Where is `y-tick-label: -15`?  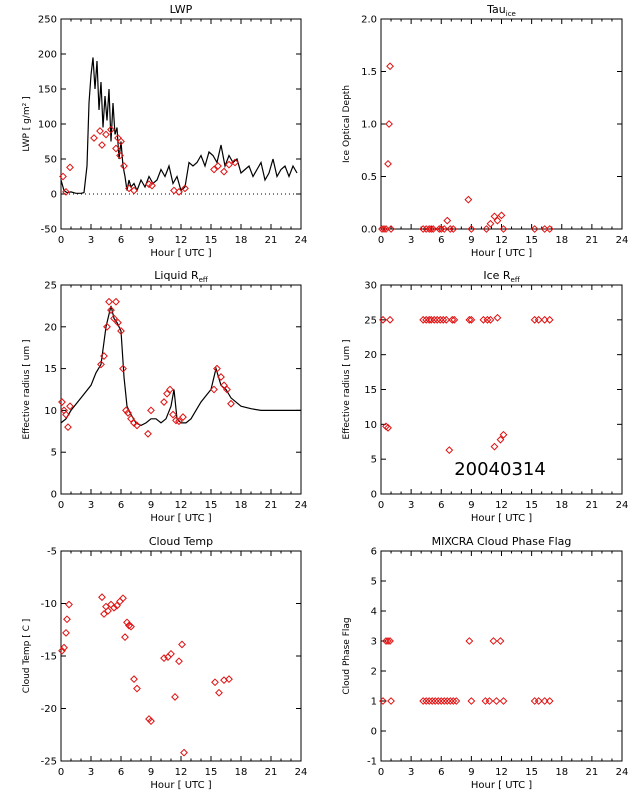
y-tick-label: -15 is located at coordinates (49, 657).